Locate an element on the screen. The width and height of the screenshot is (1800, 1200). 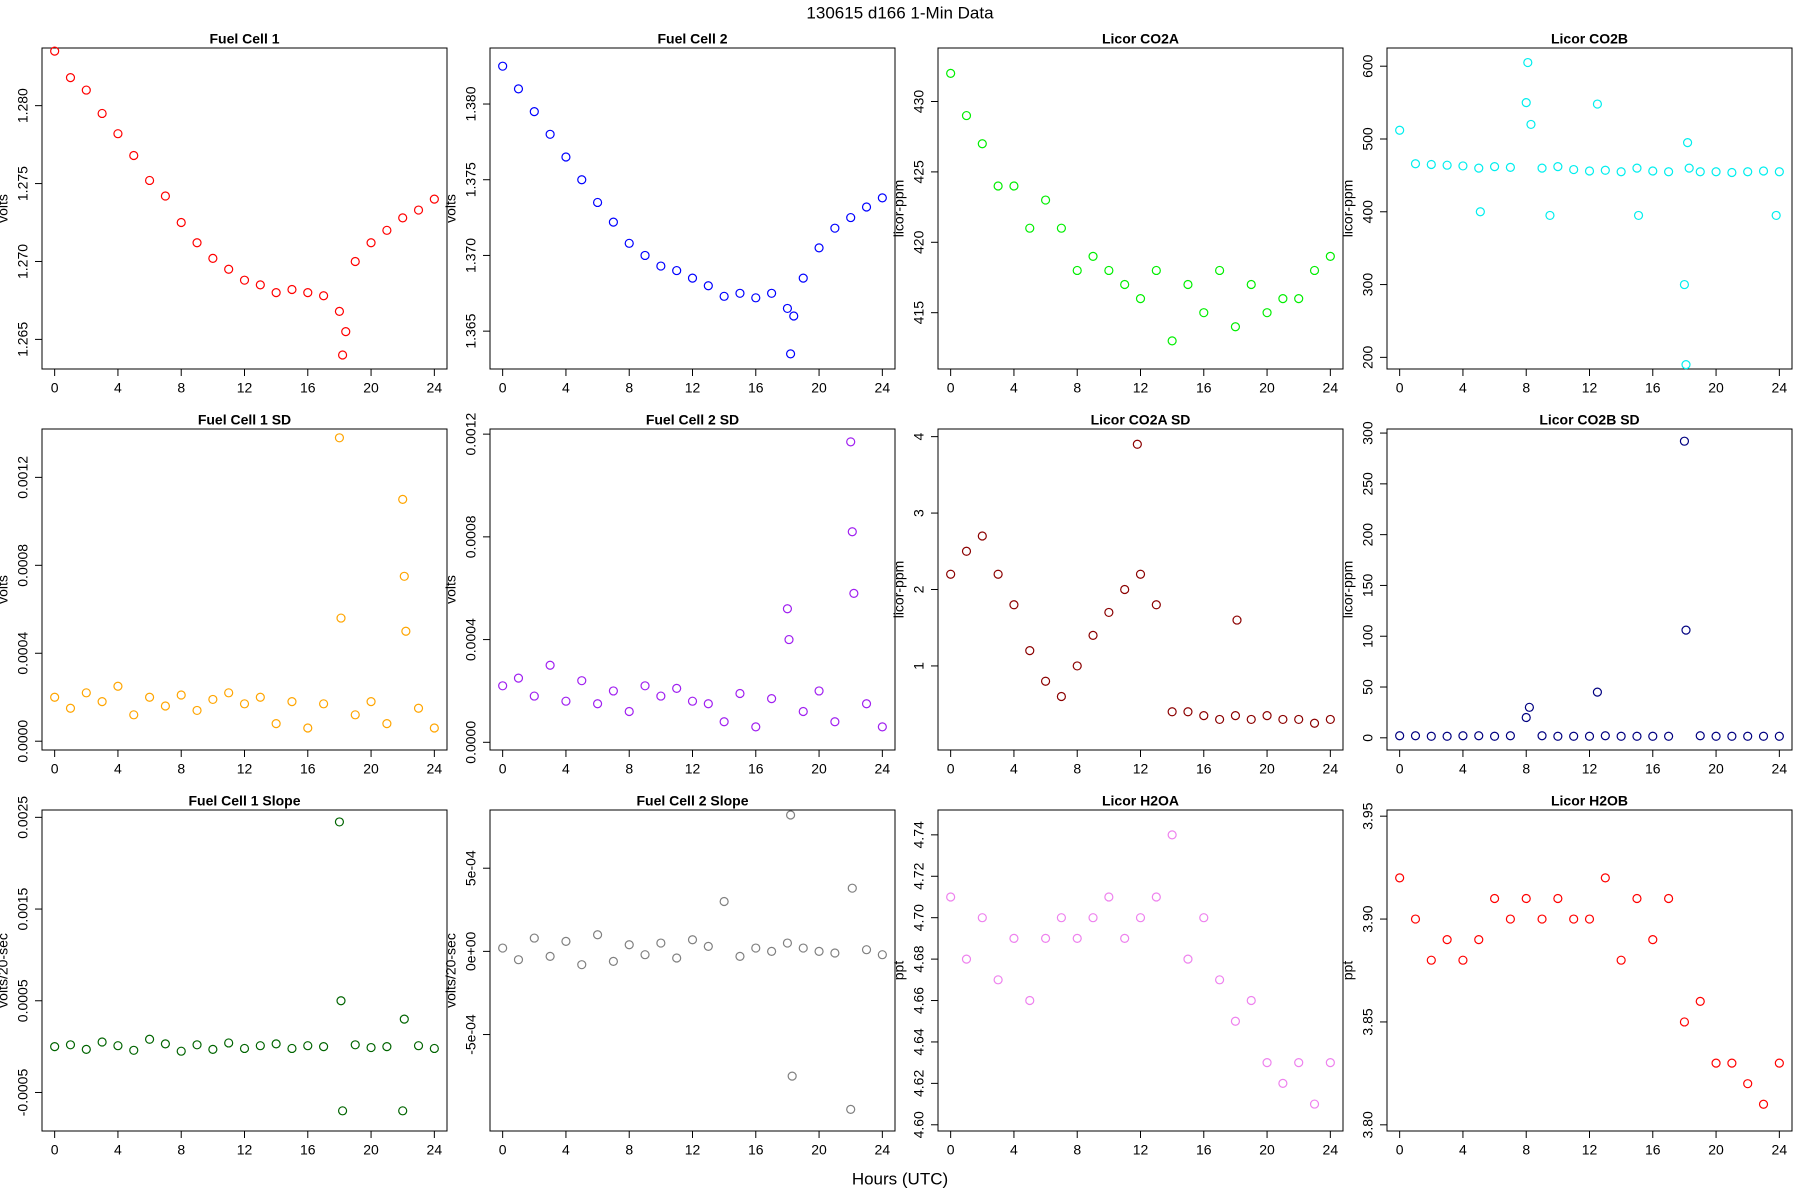
x-tick-label: 12 is located at coordinates (1141, 388).